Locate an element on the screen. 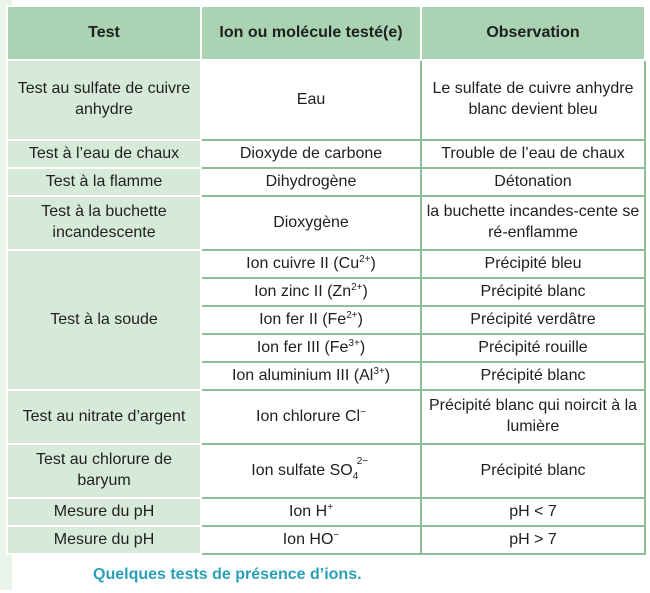 The width and height of the screenshot is (650, 593). table-row: Ion zinc II (Zn2+) Précipité blanc is located at coordinates (326, 292).